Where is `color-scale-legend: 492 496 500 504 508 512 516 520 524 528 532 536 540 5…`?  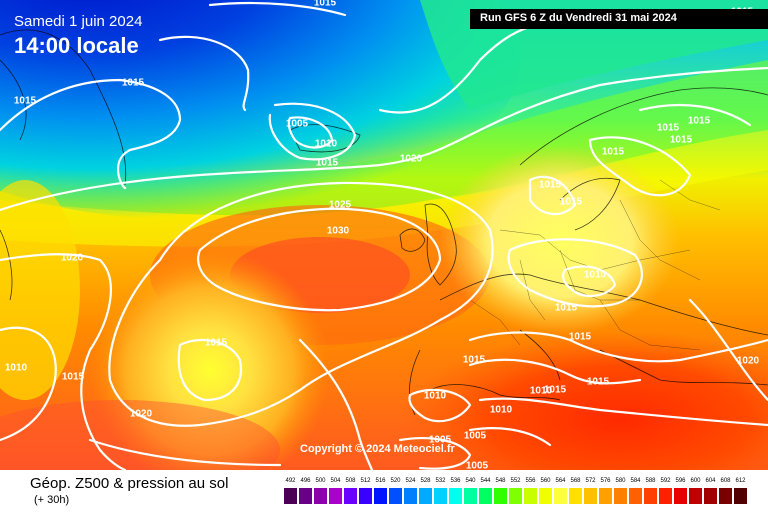 color-scale-legend: 492 496 500 504 508 512 516 520 524 528 532 536 540 5… is located at coordinates (518, 494).